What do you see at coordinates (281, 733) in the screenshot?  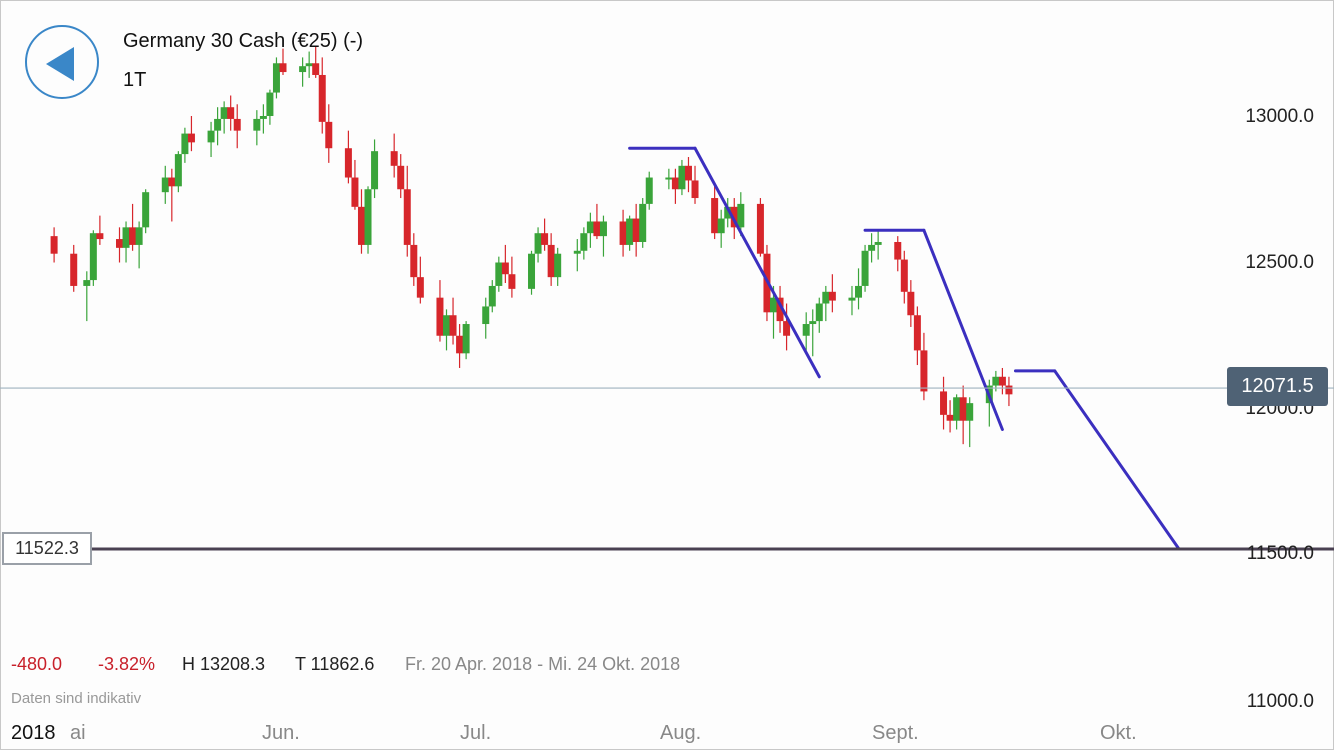 I see `x-tick-label: Jun.` at bounding box center [281, 733].